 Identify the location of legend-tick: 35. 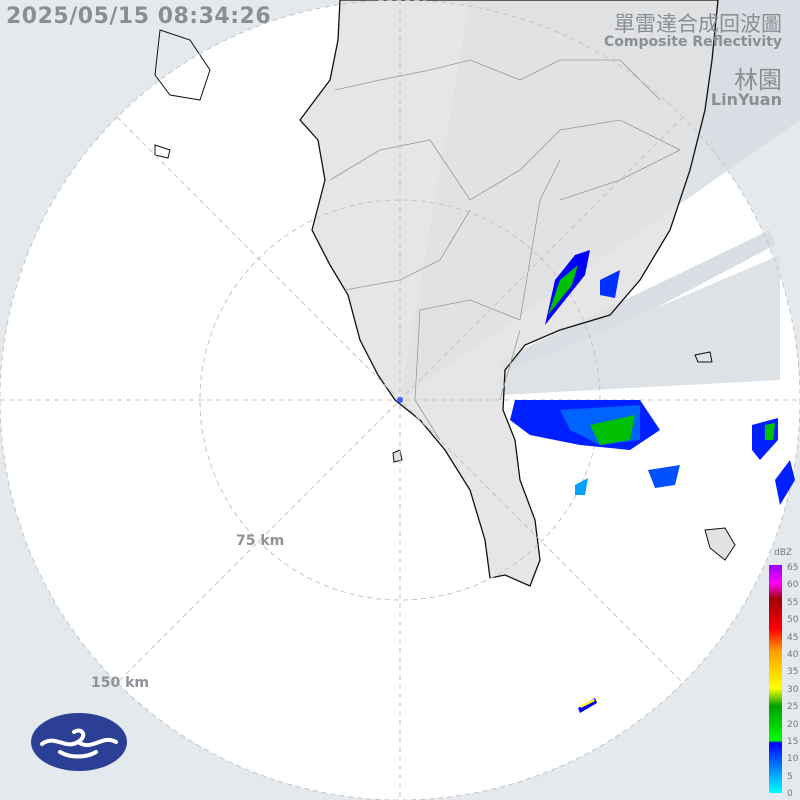
(793, 672).